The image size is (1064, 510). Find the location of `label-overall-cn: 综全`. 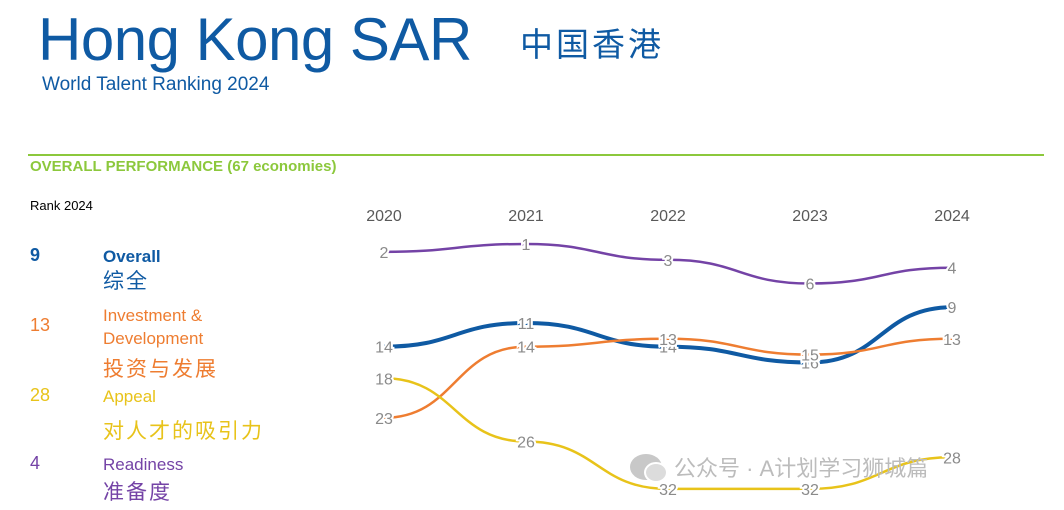

label-overall-cn: 综全 is located at coordinates (126, 281).